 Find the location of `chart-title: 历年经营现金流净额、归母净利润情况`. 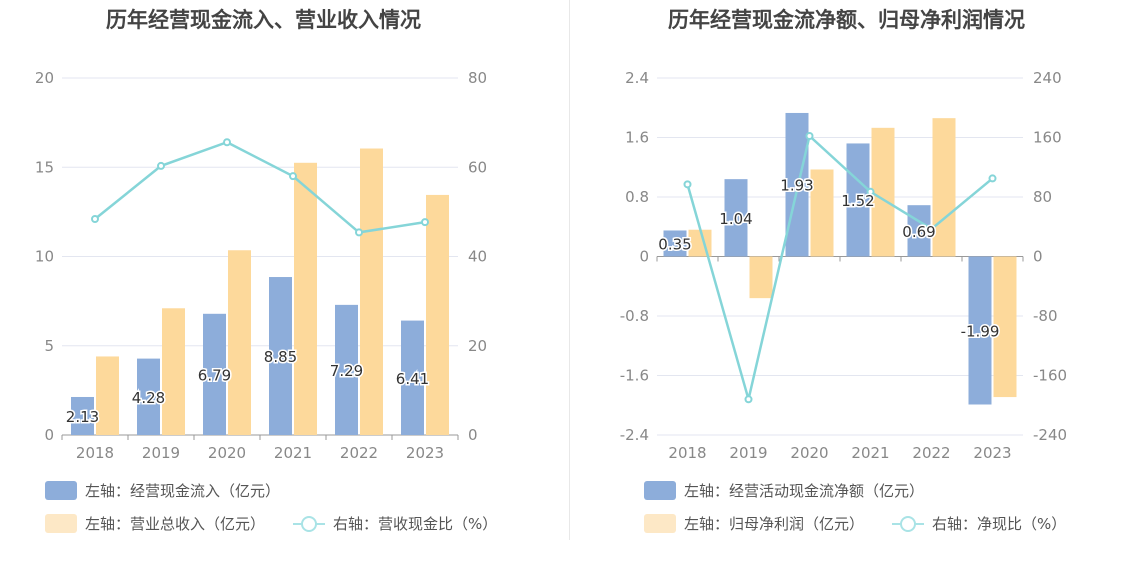

chart-title: 历年经营现金流净额、归母净利润情况 is located at coordinates (846, 20).